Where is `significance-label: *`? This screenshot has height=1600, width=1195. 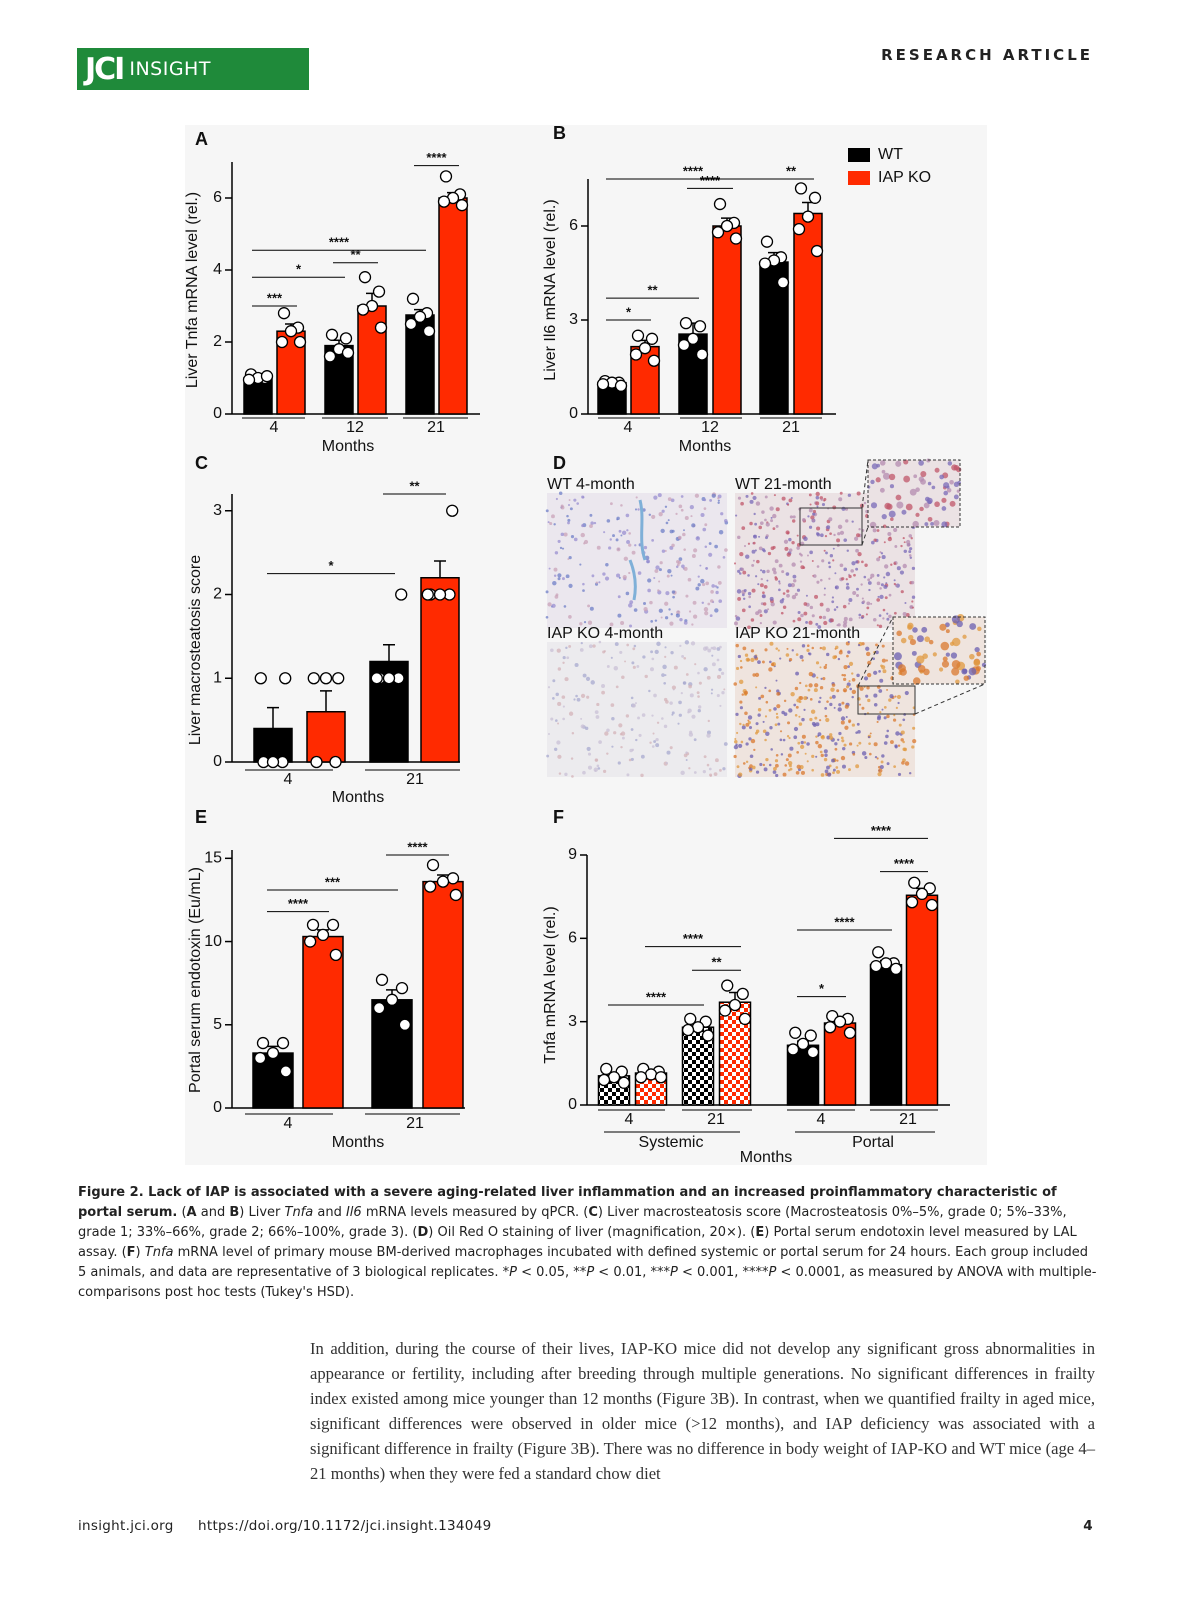 significance-label: * is located at coordinates (299, 269).